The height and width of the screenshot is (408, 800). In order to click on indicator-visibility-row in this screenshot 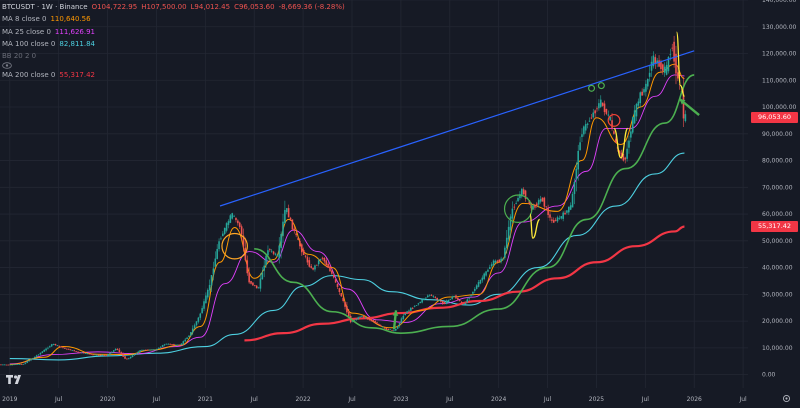, I will do `click(175, 66)`.